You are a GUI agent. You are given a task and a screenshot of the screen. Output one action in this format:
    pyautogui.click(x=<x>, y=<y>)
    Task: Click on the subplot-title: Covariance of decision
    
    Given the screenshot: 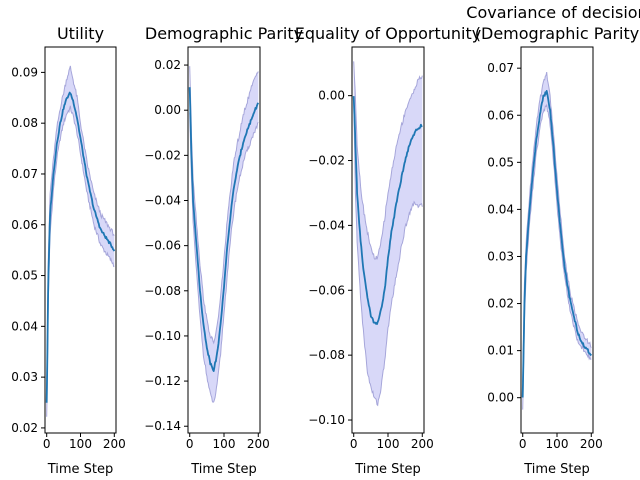 What is the action you would take?
    pyautogui.click(x=553, y=12)
    